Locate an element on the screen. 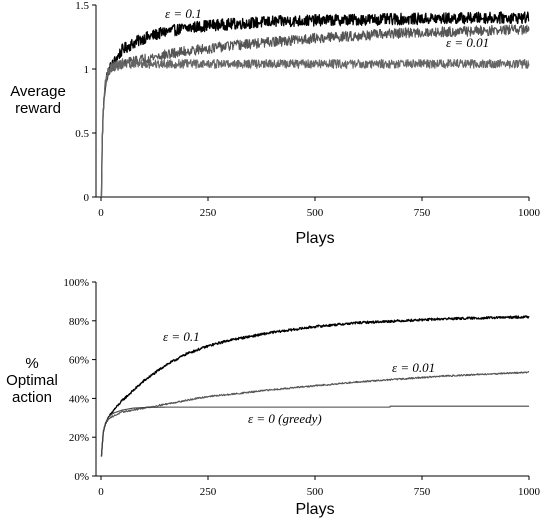 Image resolution: width=540 pixels, height=520 pixels. optimal-action-x-label: Plays is located at coordinates (314, 509).